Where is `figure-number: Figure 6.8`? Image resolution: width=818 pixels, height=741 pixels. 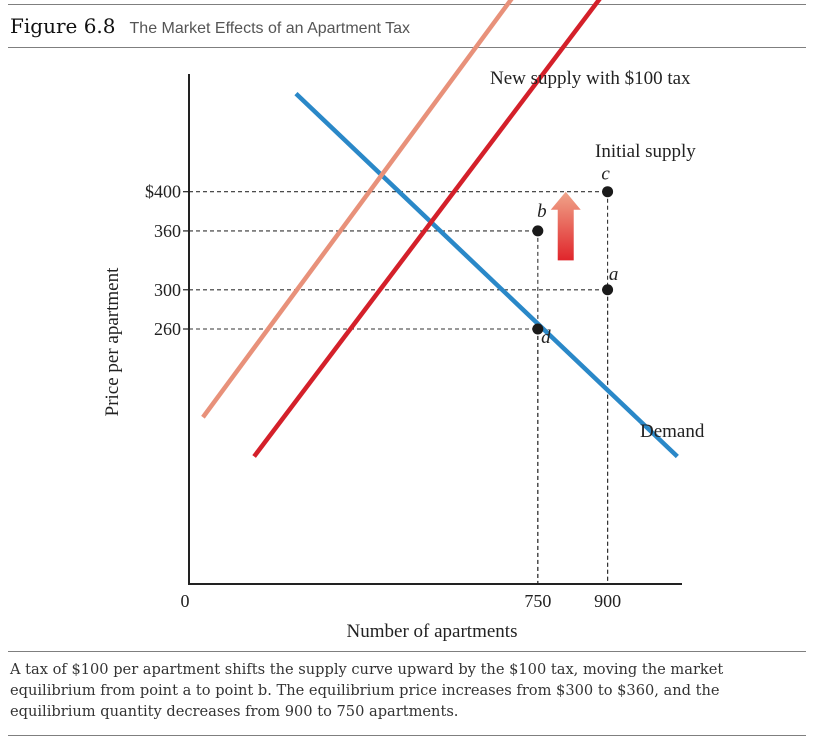
figure-number: Figure 6.8 is located at coordinates (63, 26).